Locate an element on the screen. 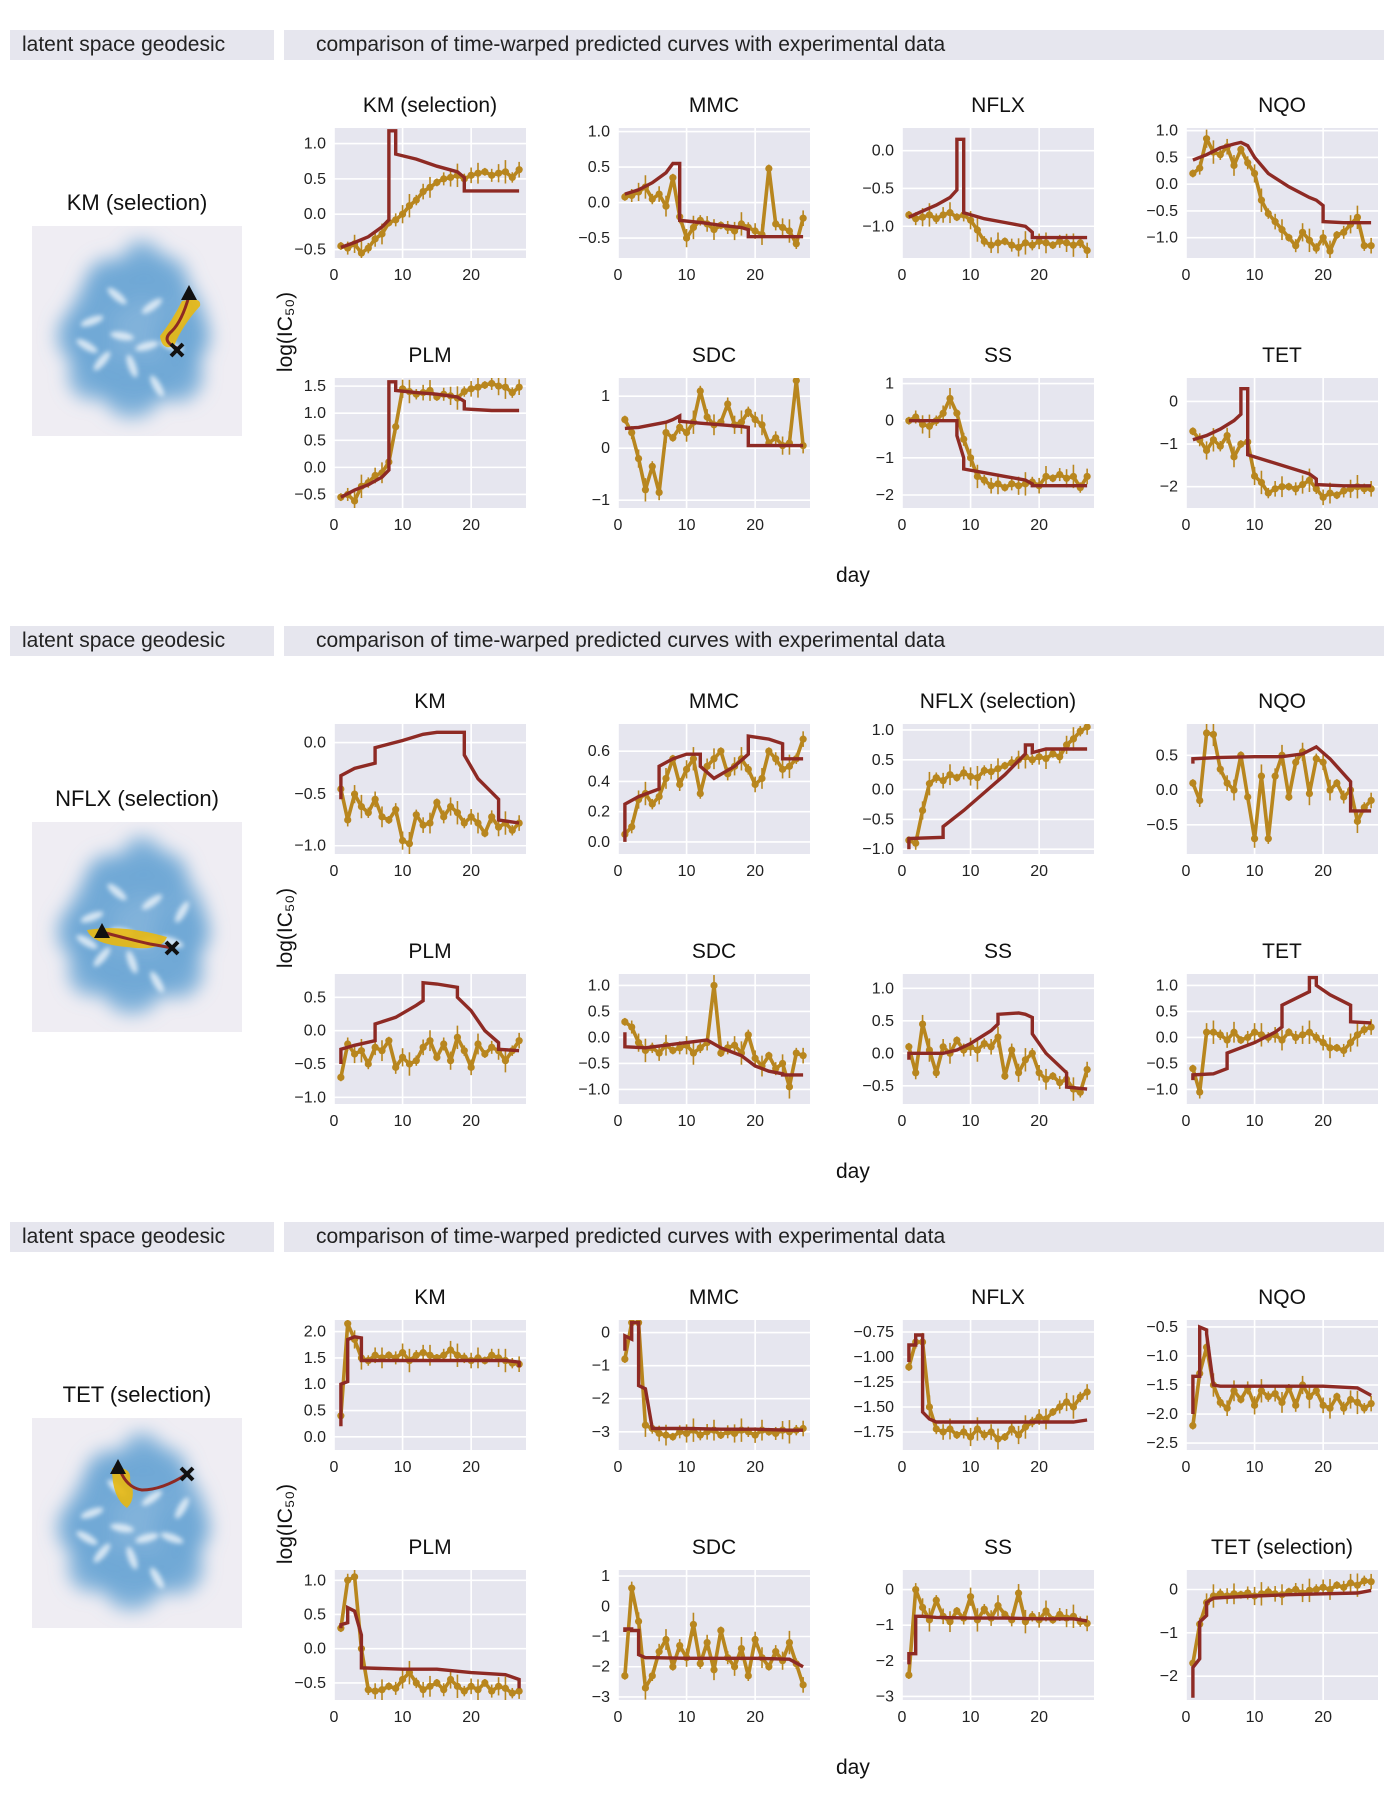 This screenshot has height=1800, width=1400. y-tick-label: 0 is located at coordinates (889, 1590).